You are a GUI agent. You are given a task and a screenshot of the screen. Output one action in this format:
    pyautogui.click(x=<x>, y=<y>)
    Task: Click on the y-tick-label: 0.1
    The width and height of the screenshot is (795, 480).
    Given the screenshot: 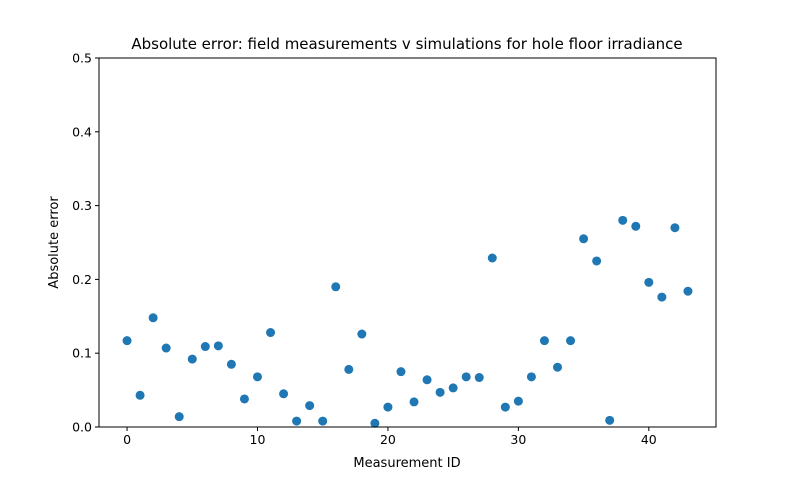 What is the action you would take?
    pyautogui.click(x=82, y=353)
    